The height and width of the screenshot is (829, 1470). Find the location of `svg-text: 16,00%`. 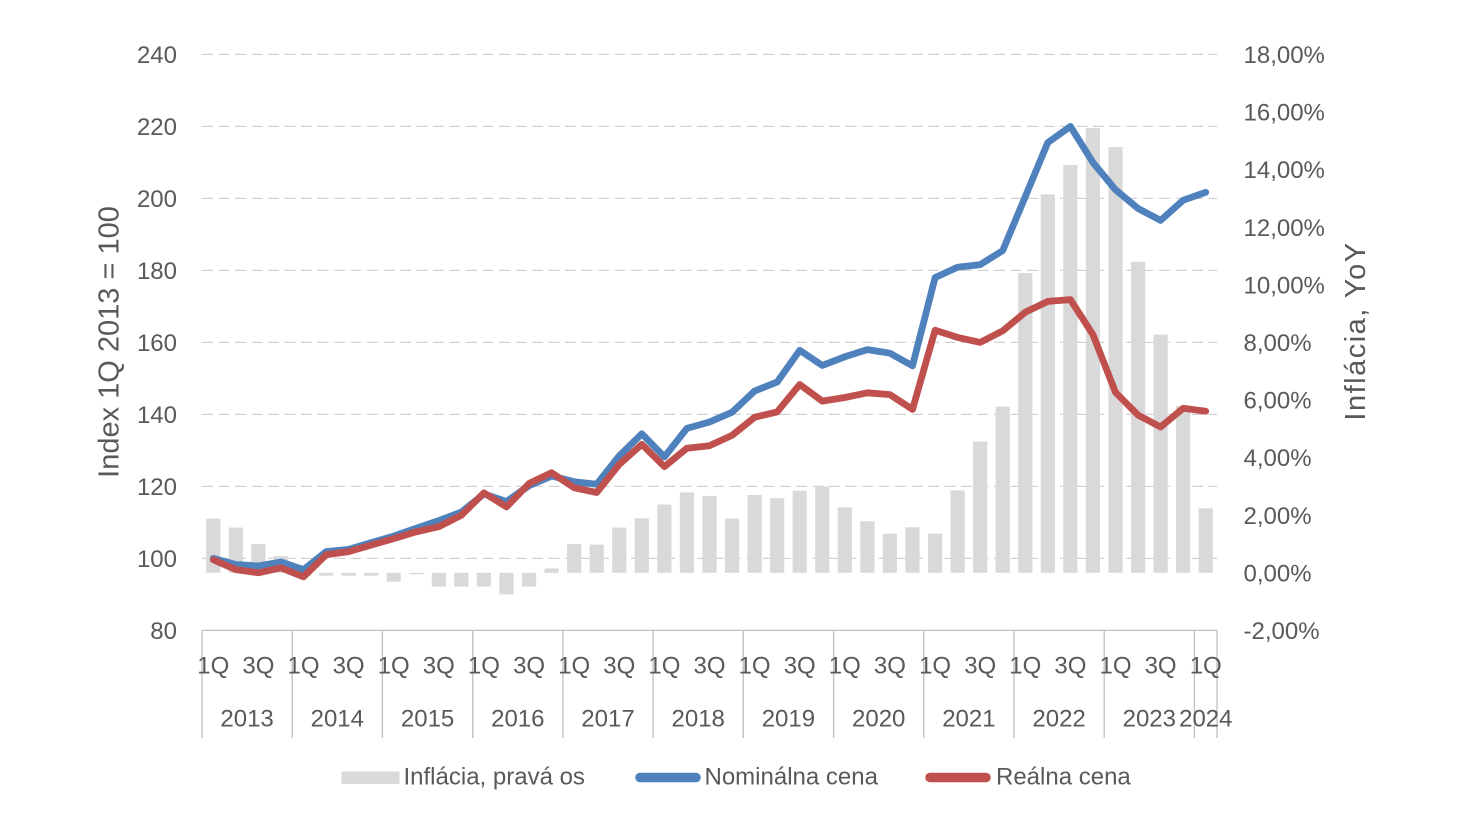

svg-text: 16,00% is located at coordinates (1284, 113).